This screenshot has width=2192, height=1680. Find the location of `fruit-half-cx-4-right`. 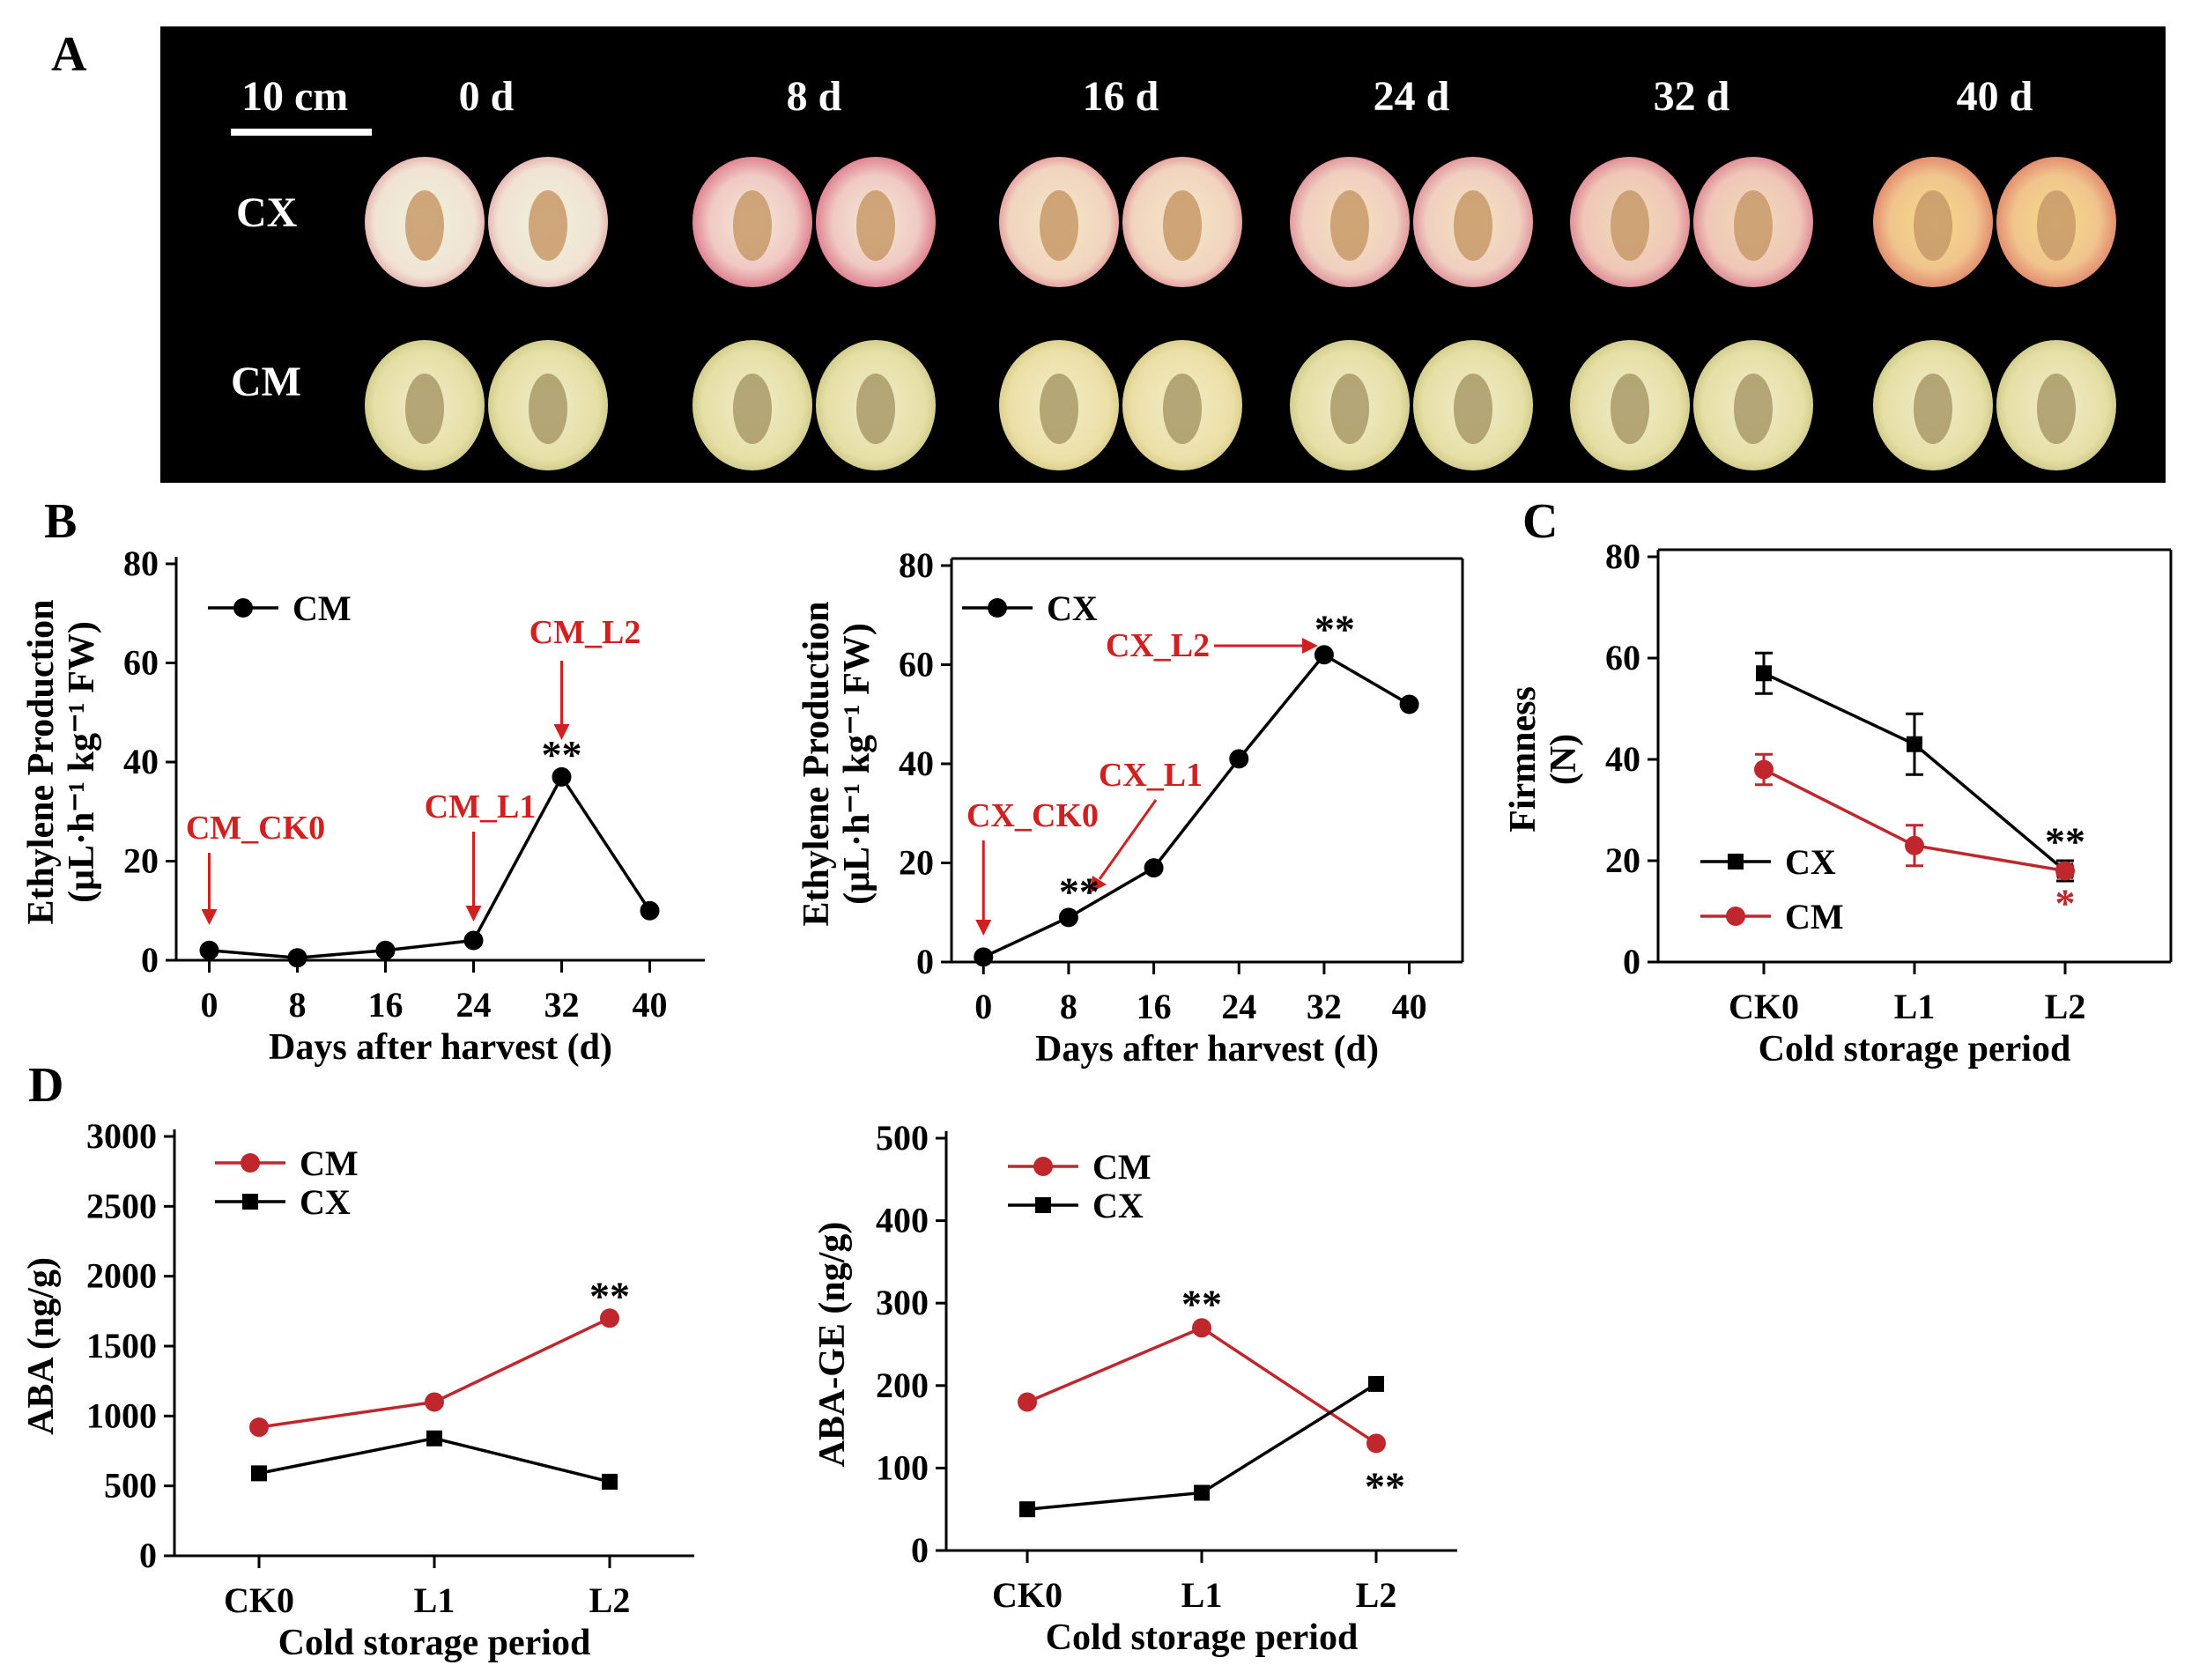

fruit-half-cx-4-right is located at coordinates (1753, 222).